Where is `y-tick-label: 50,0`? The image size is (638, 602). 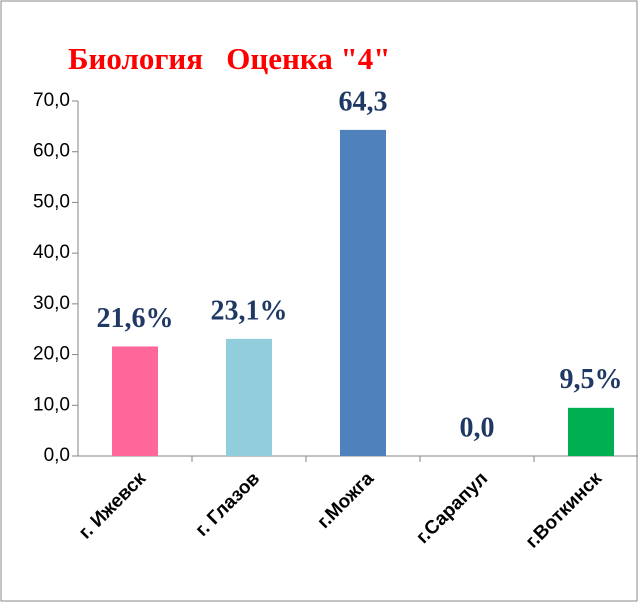
y-tick-label: 50,0 is located at coordinates (51, 201).